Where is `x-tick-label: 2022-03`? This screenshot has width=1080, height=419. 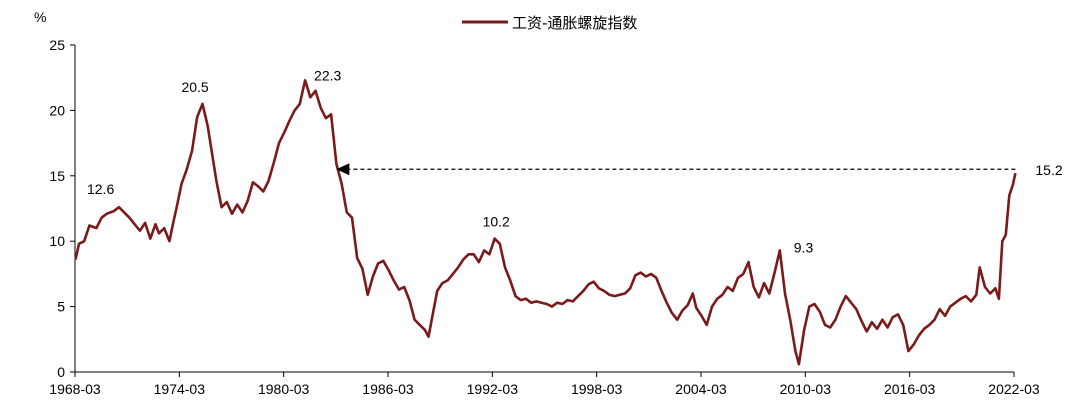
x-tick-label: 2022-03 is located at coordinates (1014, 389).